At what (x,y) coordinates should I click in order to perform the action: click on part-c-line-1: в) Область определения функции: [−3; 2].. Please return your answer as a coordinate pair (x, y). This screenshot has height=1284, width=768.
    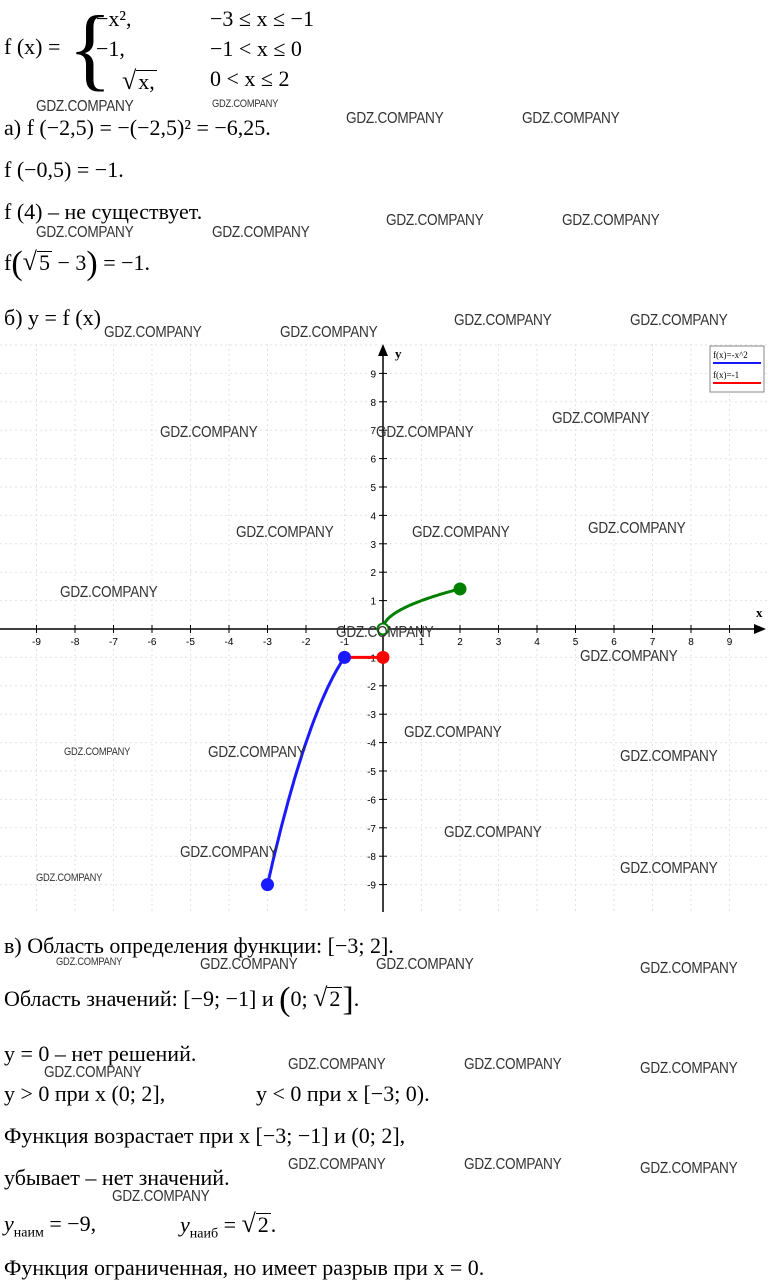
    Looking at the image, I should click on (199, 945).